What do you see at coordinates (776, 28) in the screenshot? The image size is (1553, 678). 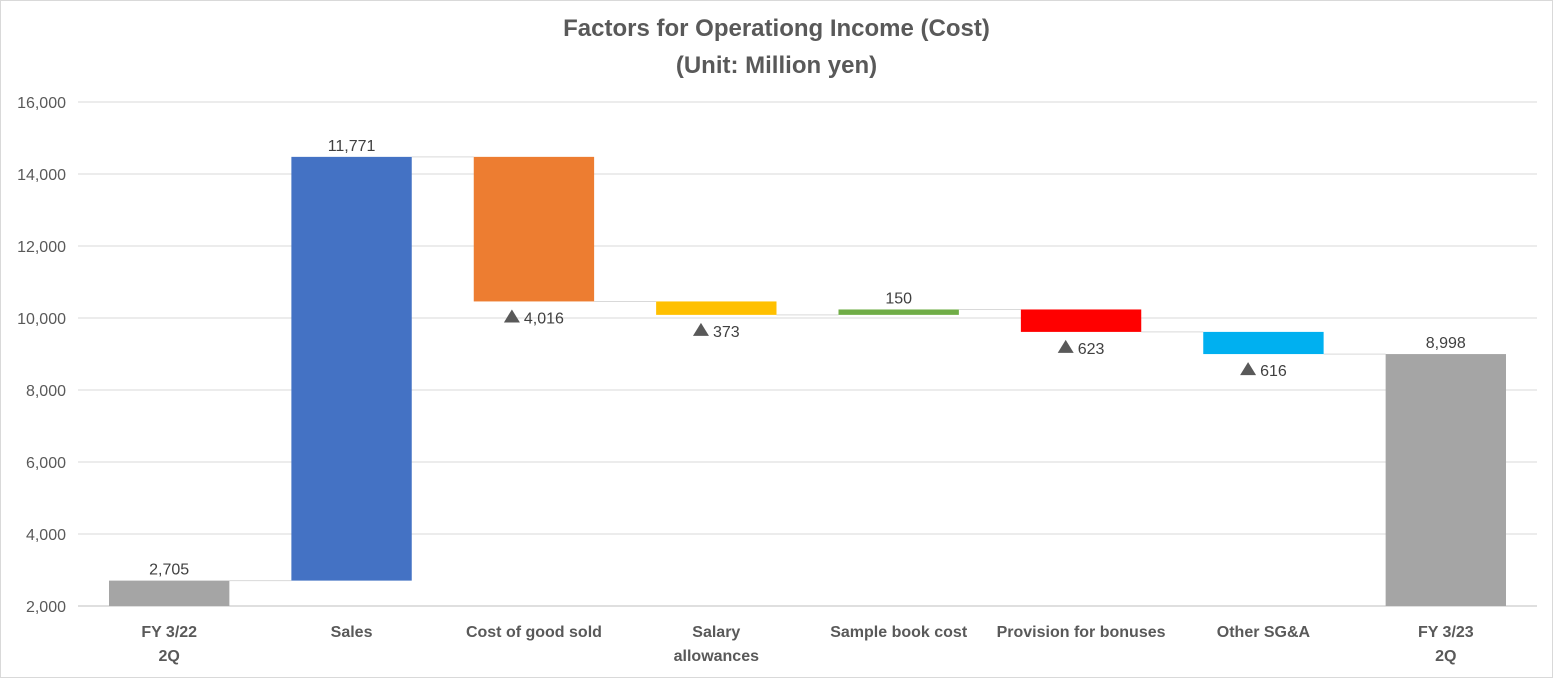 I see `chart-title: Factors for Operationg Income (Cost)` at bounding box center [776, 28].